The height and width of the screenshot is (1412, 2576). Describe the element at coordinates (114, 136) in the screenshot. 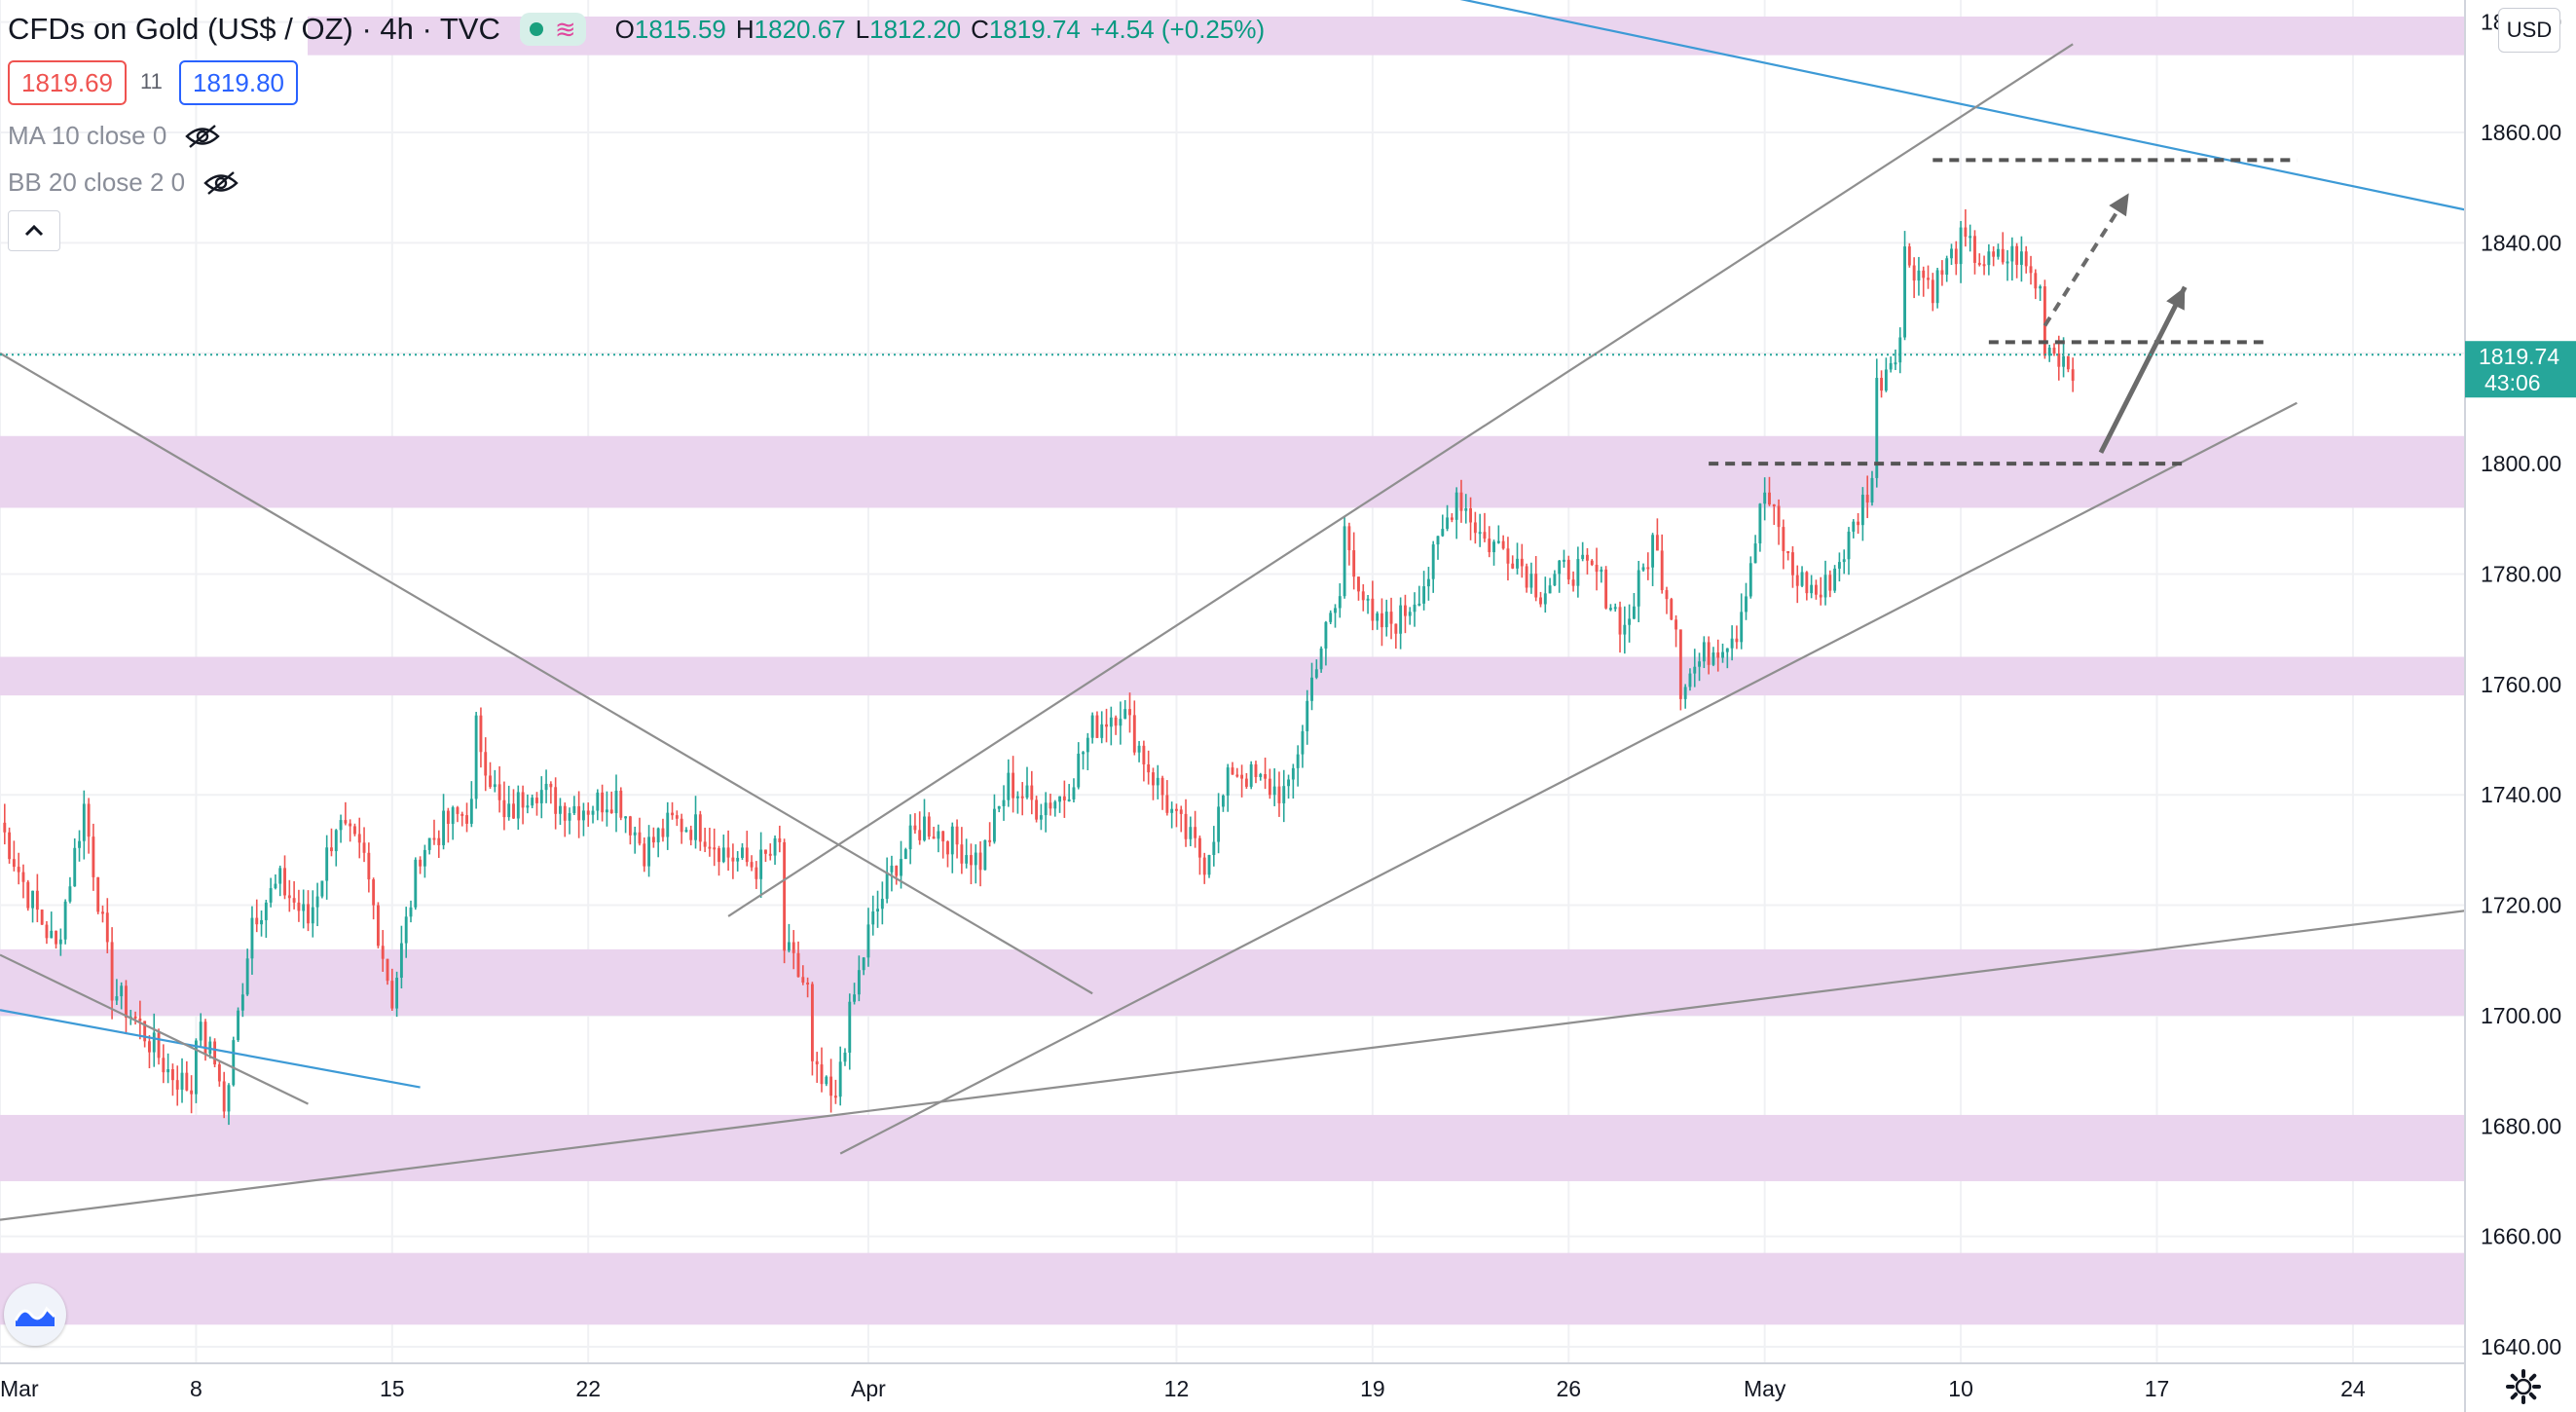

I see `indicator-ma: MA 10 close 0` at that location.